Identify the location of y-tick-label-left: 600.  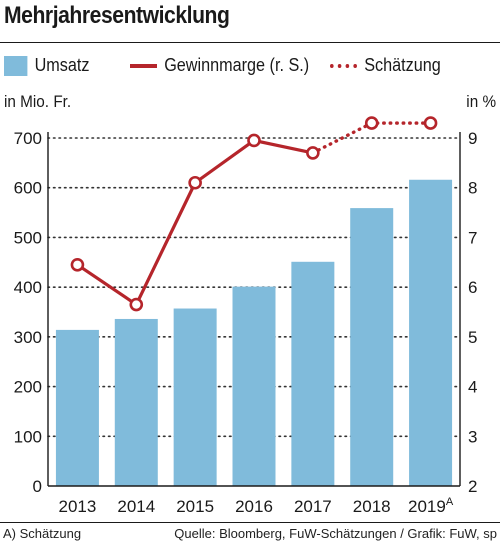
(28, 188).